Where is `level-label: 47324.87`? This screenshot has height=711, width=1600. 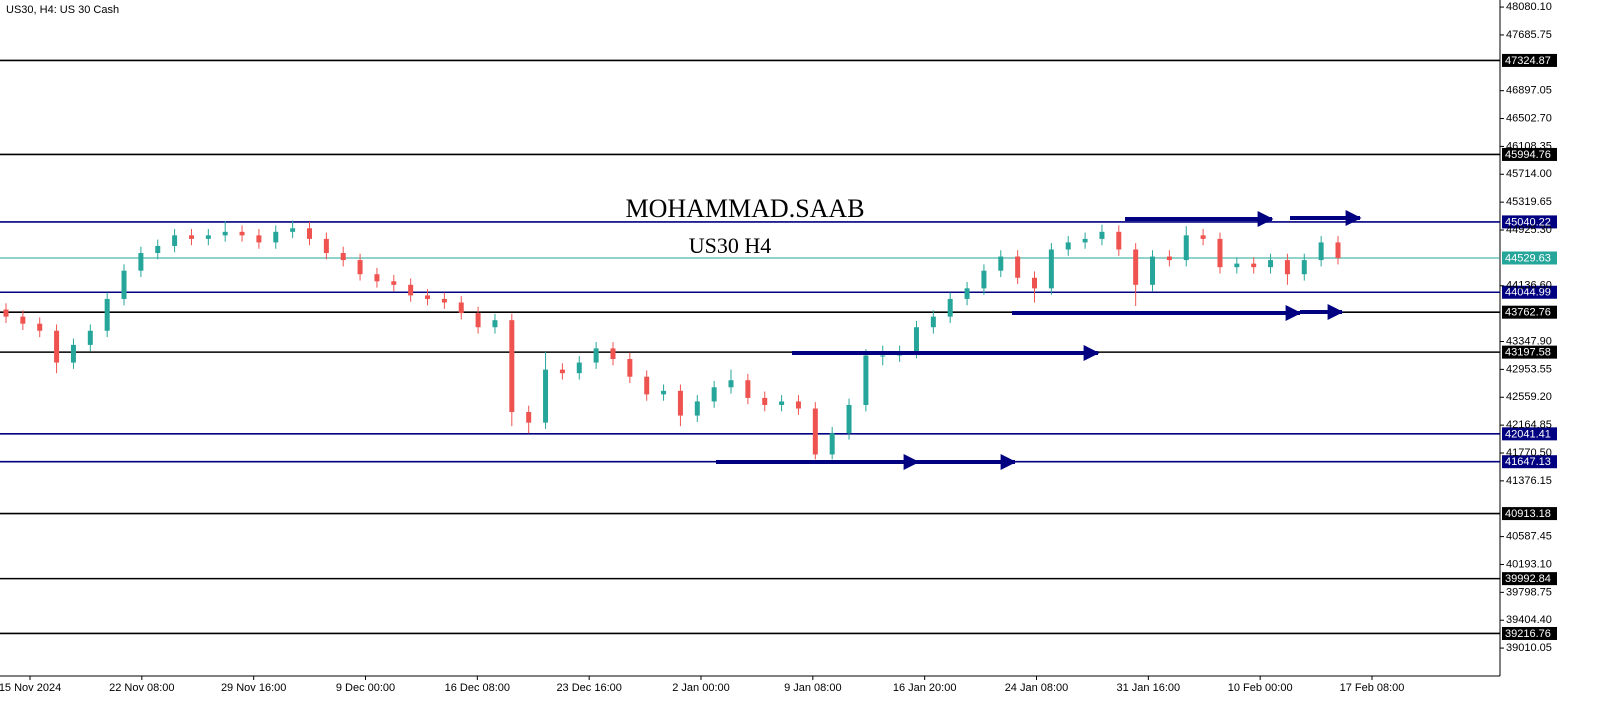
level-label: 47324.87 is located at coordinates (1528, 61).